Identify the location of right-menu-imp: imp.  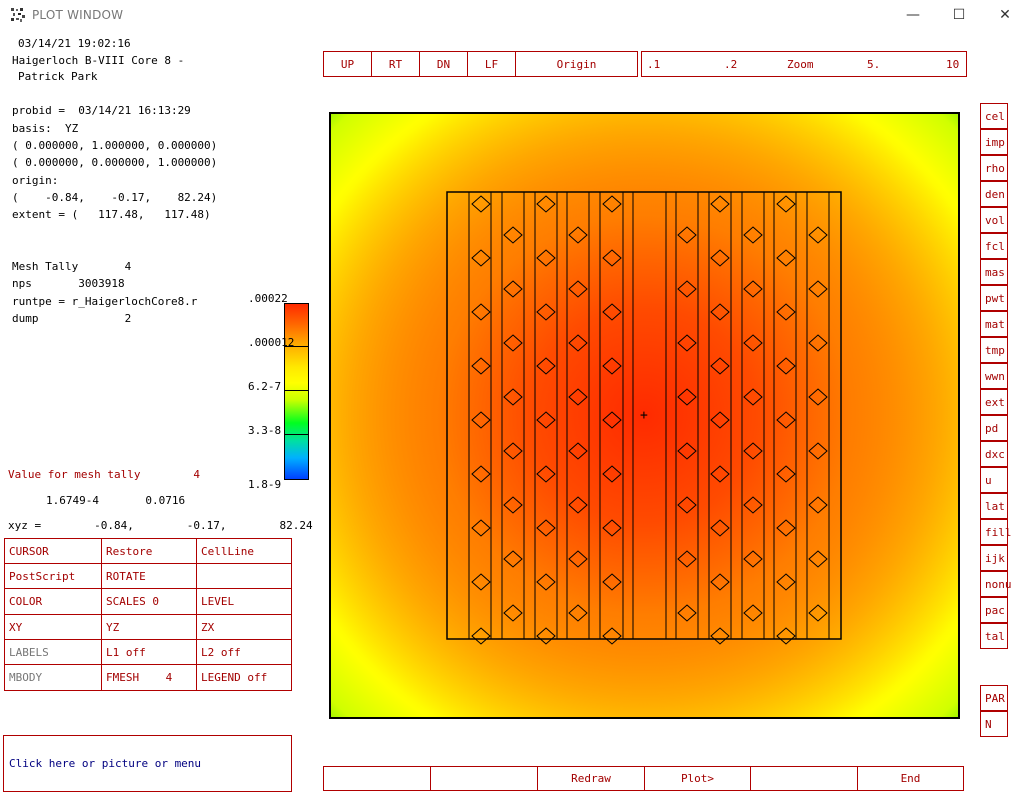
(994, 142).